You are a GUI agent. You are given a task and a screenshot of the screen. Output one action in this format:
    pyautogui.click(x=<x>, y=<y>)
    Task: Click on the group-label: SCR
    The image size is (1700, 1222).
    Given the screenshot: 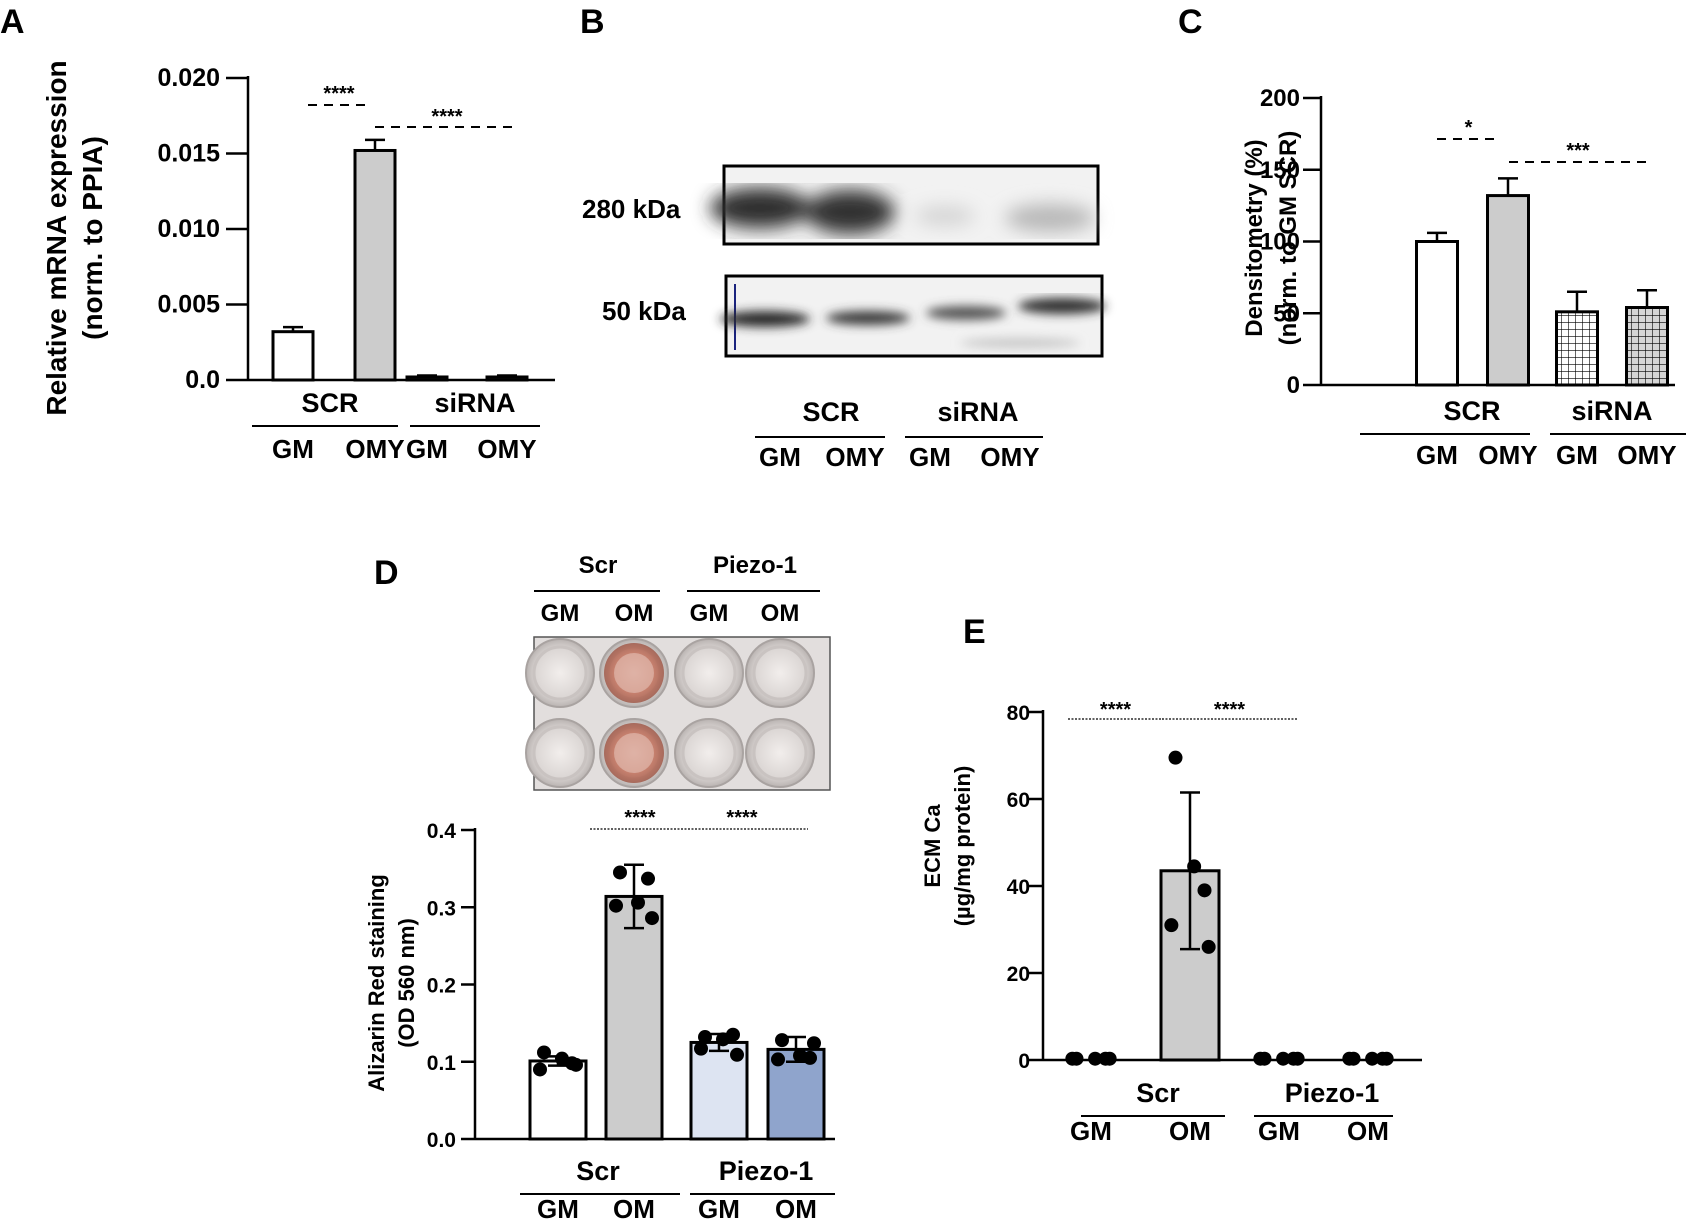 What is the action you would take?
    pyautogui.click(x=1471, y=411)
    